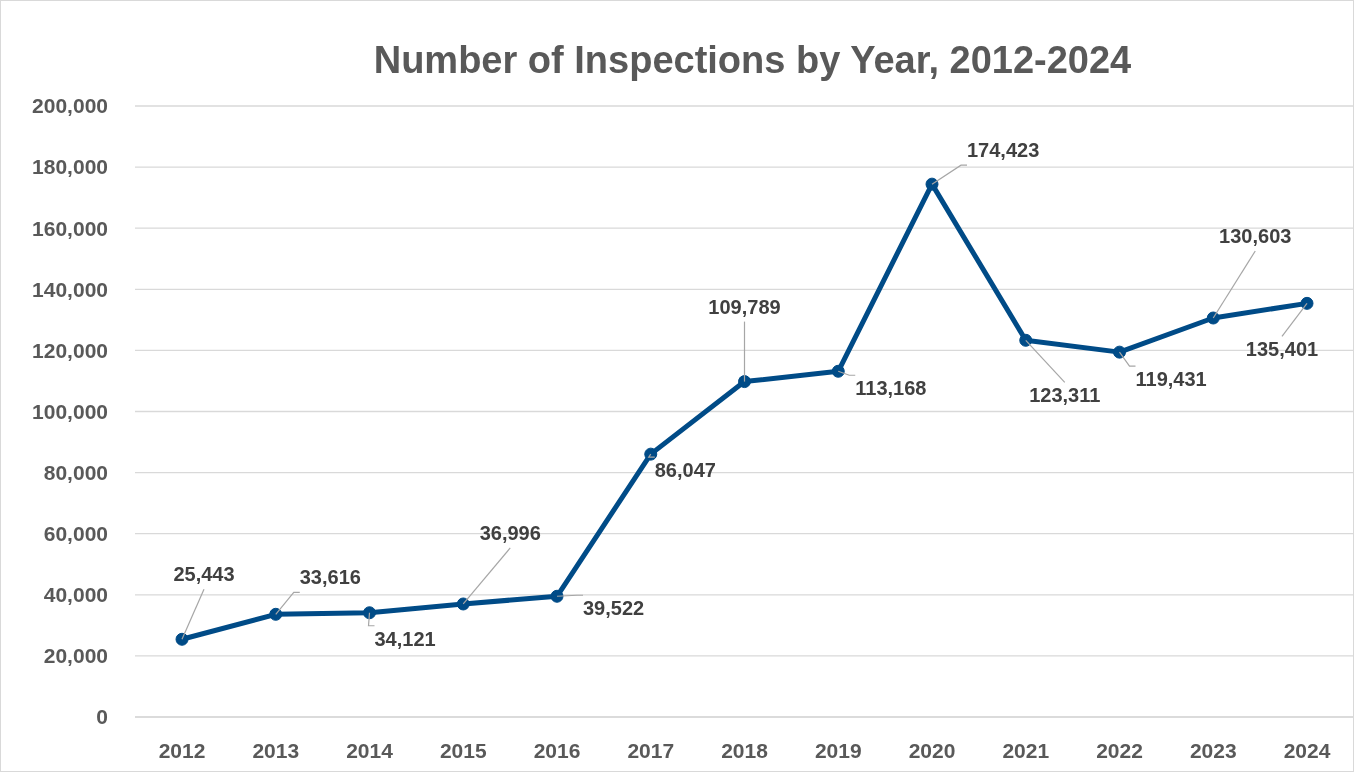 This screenshot has width=1354, height=772. I want to click on y-tick-label: 200,000, so click(70, 106).